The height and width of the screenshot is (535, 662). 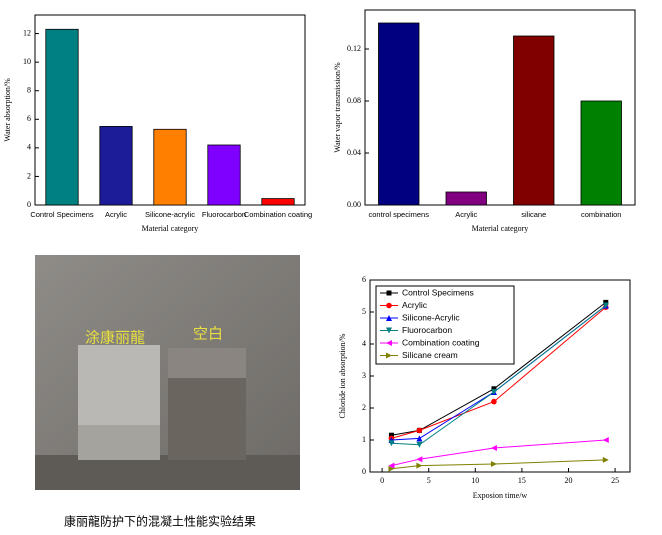 What do you see at coordinates (115, 338) in the screenshot?
I see `photo-label: 涂康丽龍` at bounding box center [115, 338].